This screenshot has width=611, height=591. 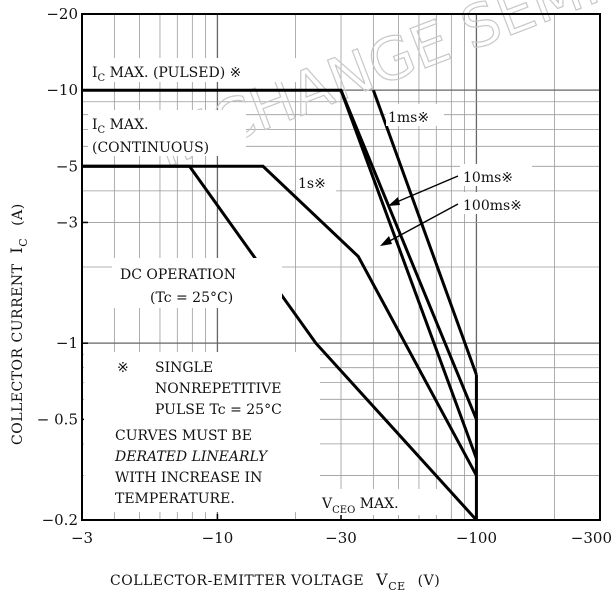 I want to click on note-bg, so click(x=202, y=432).